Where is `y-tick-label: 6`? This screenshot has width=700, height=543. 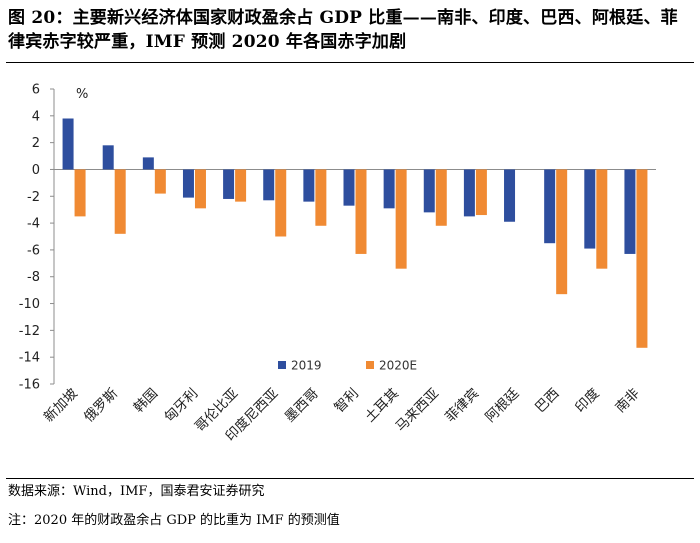 y-tick-label: 6 is located at coordinates (36, 90).